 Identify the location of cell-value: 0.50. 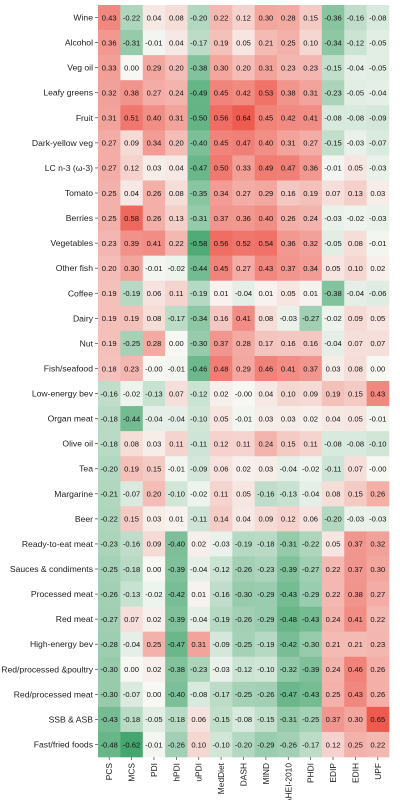
(221, 168).